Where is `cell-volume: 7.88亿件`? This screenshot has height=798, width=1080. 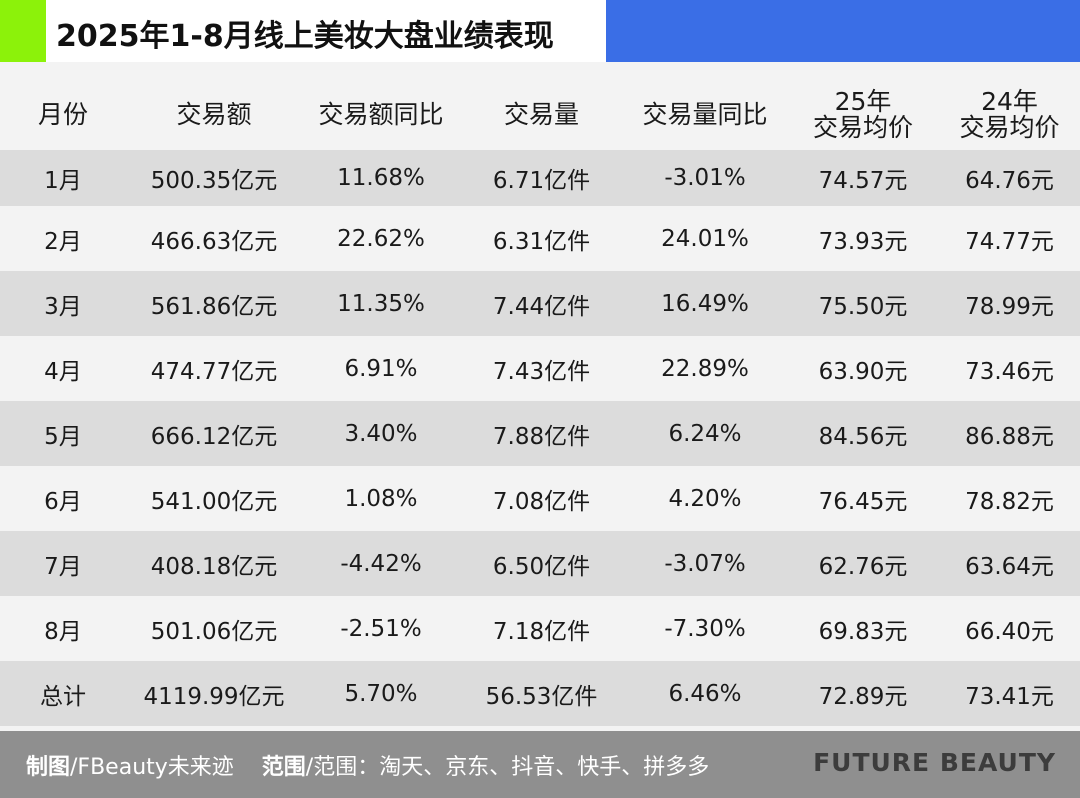 cell-volume: 7.88亿件 is located at coordinates (541, 433).